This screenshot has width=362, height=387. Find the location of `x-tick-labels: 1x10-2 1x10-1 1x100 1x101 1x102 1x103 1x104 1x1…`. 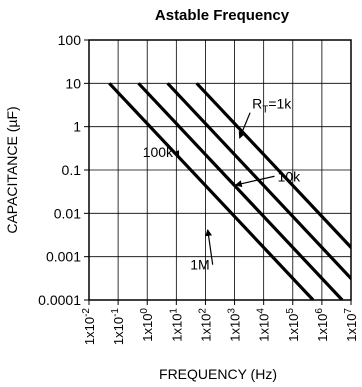

x-tick-labels: 1x10-2 1x10-1 1x100 1x101 1x102 1x103 1x104 1x1… is located at coordinates (220, 322).